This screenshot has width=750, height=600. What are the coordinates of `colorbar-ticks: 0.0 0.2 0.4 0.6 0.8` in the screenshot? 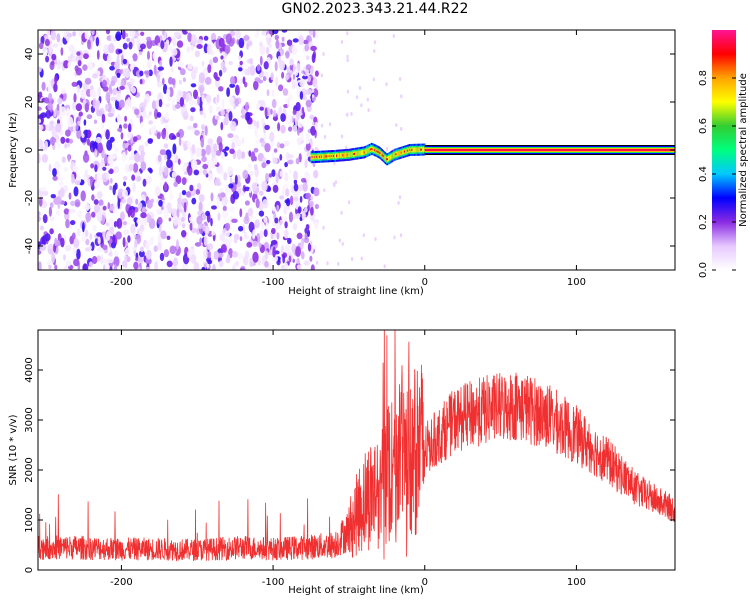 It's located at (717, 174).